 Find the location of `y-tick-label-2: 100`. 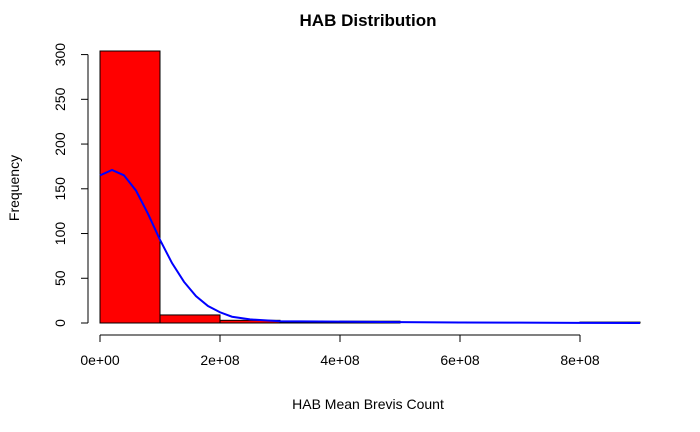

y-tick-label-2: 100 is located at coordinates (60, 234).